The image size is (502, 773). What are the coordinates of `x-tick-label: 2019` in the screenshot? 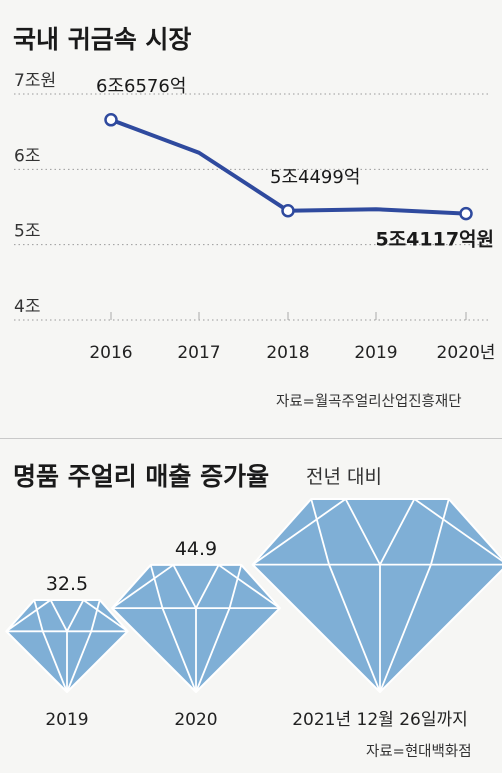 It's located at (375, 351).